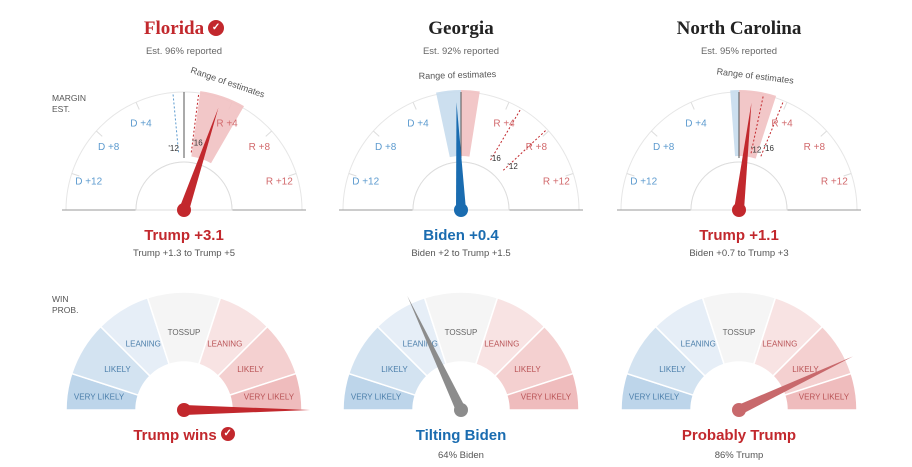 The width and height of the screenshot is (912, 467). What do you see at coordinates (184, 253) in the screenshot?
I see `margin-range: Trump +1.3 to Trump +5` at bounding box center [184, 253].